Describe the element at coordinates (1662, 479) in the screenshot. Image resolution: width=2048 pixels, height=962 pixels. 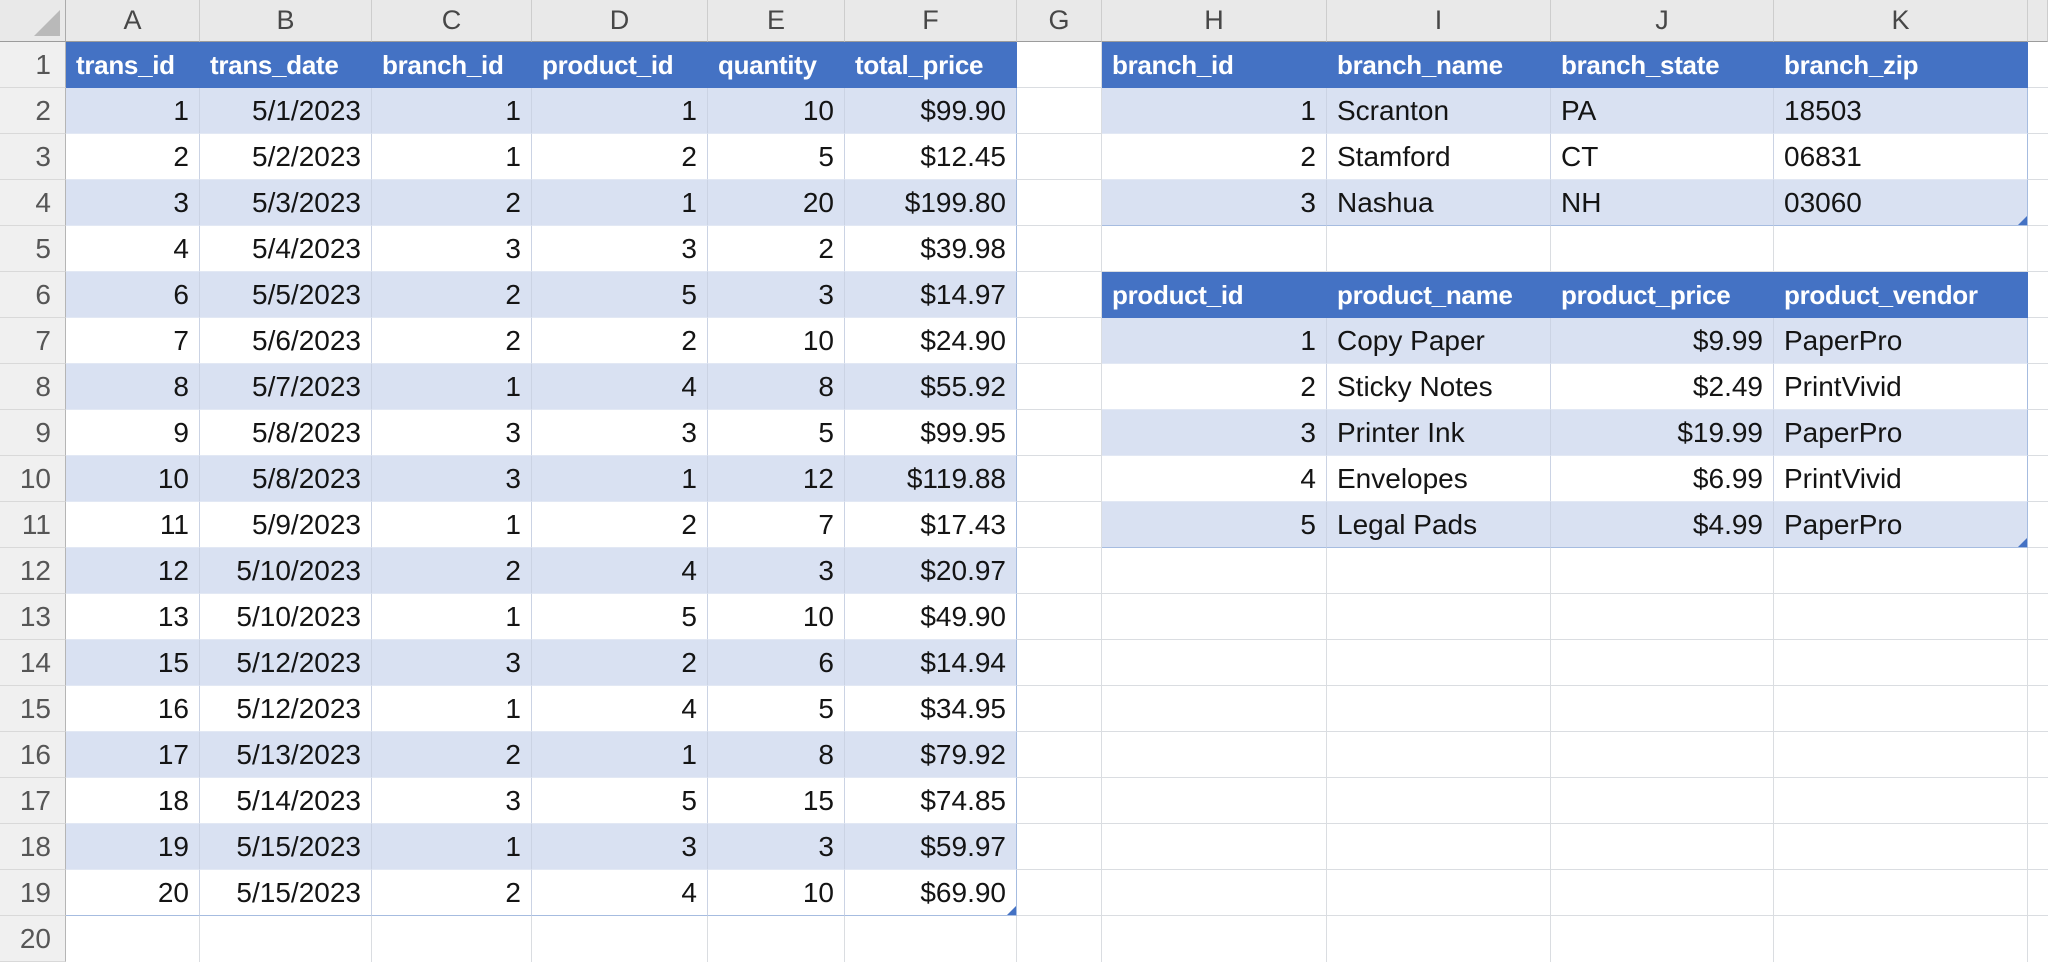
I see `table-cell-products: $6.99` at that location.